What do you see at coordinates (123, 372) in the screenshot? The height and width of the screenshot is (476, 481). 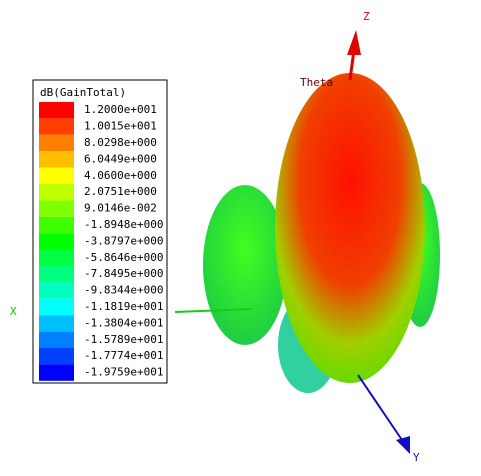 I see `legend-label: -1.9759e+001` at bounding box center [123, 372].